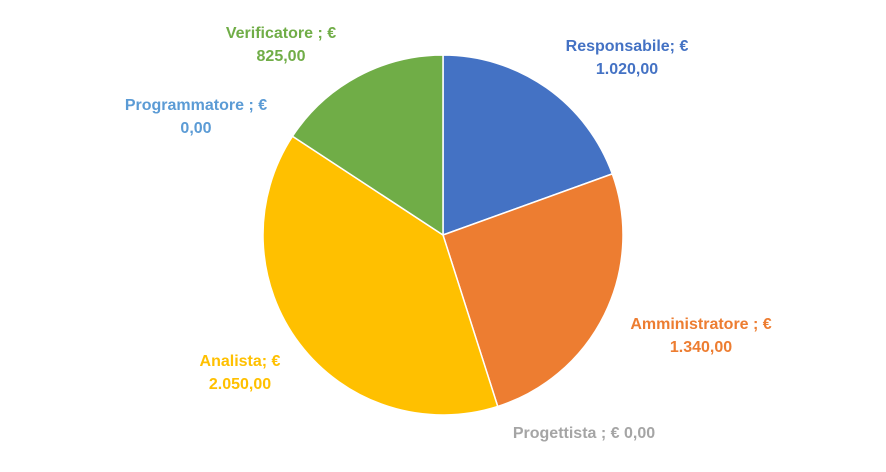  Describe the element at coordinates (627, 58) in the screenshot. I see `data-label-responsabile: Responsabile; € 1.020,00` at that location.